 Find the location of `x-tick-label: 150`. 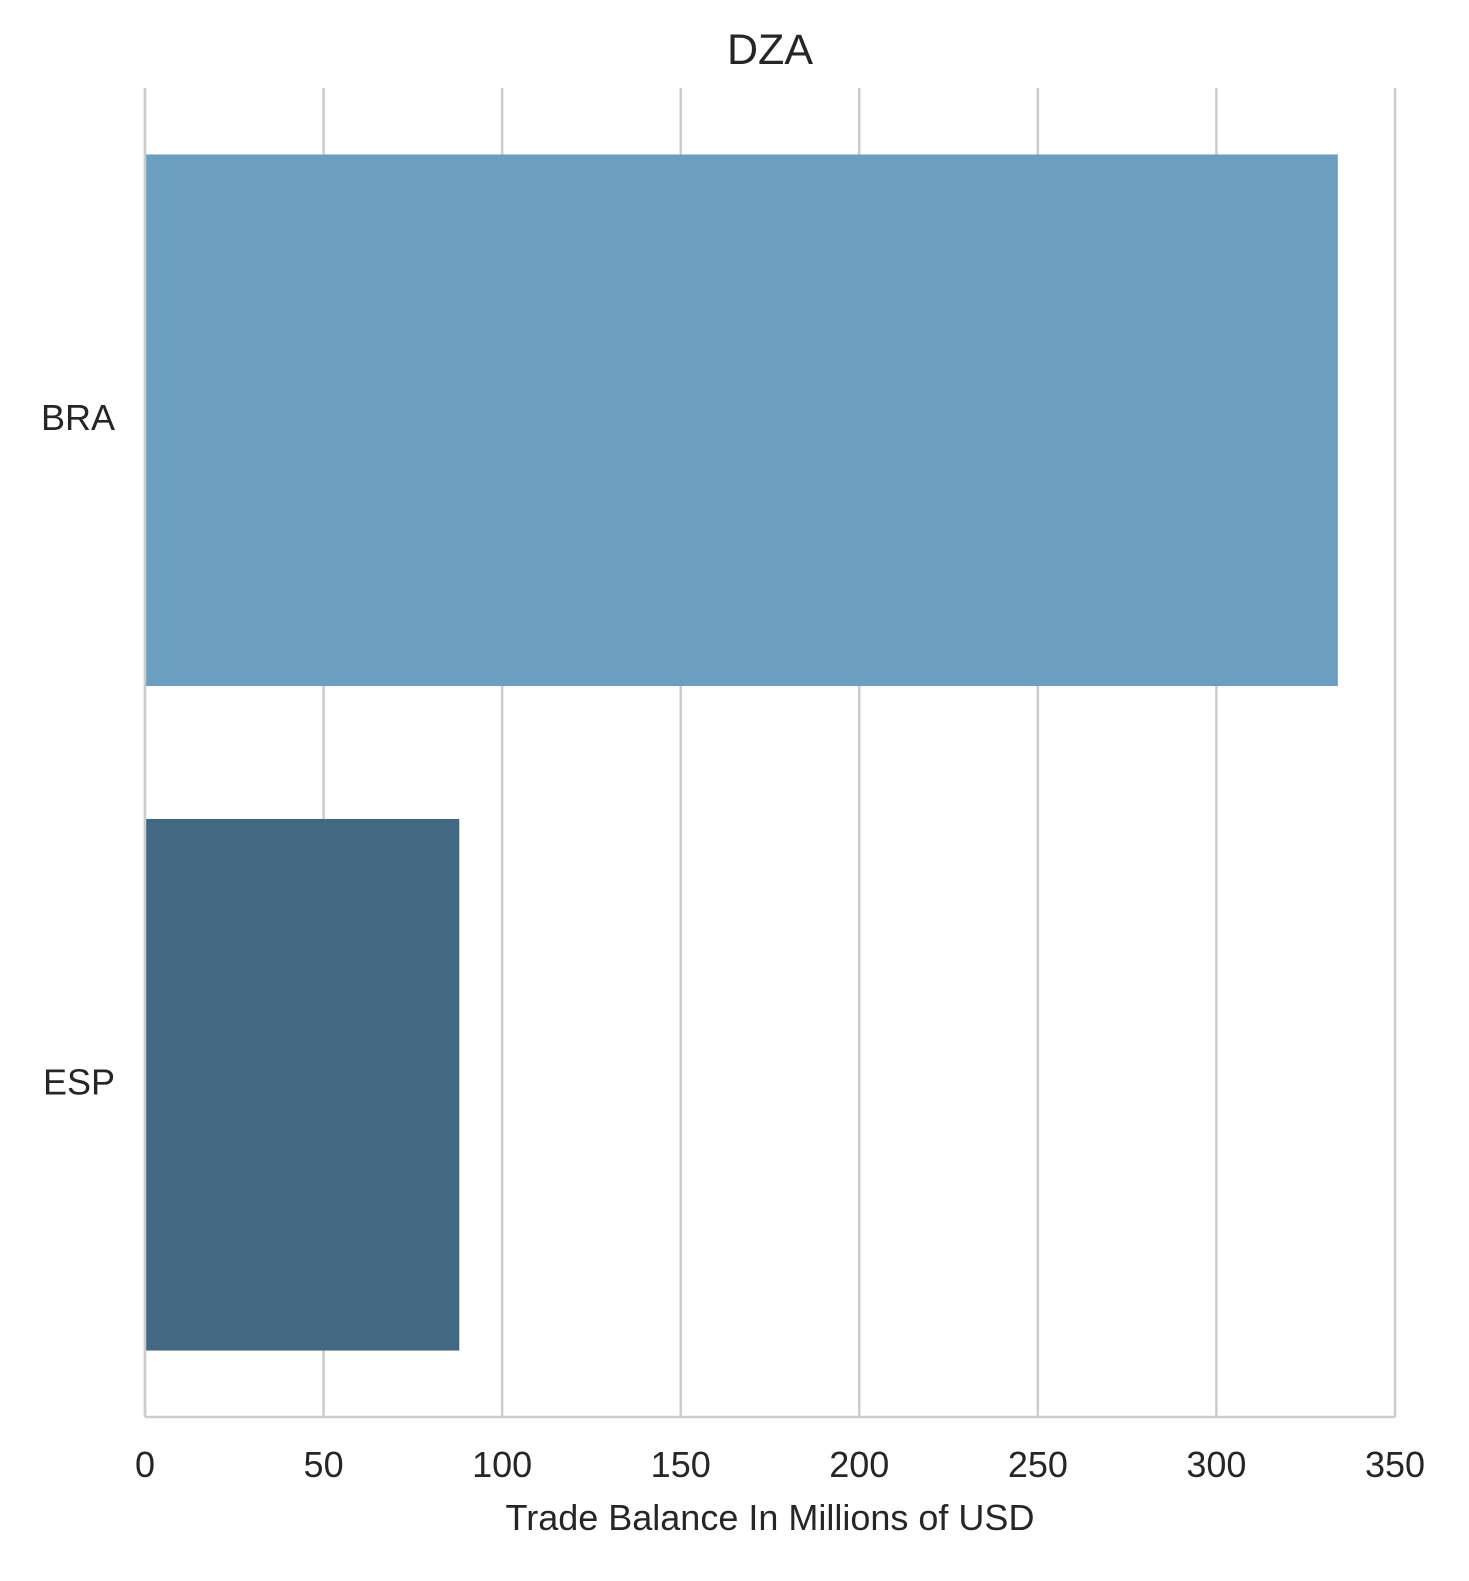

x-tick-label: 150 is located at coordinates (681, 1464).